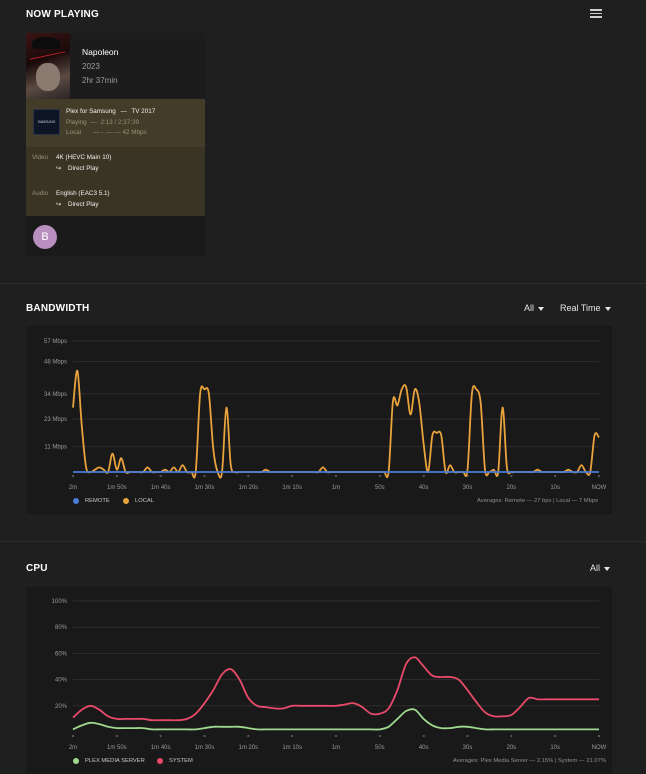 This screenshot has width=646, height=774. Describe the element at coordinates (181, 761) in the screenshot. I see `system-legend-label: SYSTEM` at that location.